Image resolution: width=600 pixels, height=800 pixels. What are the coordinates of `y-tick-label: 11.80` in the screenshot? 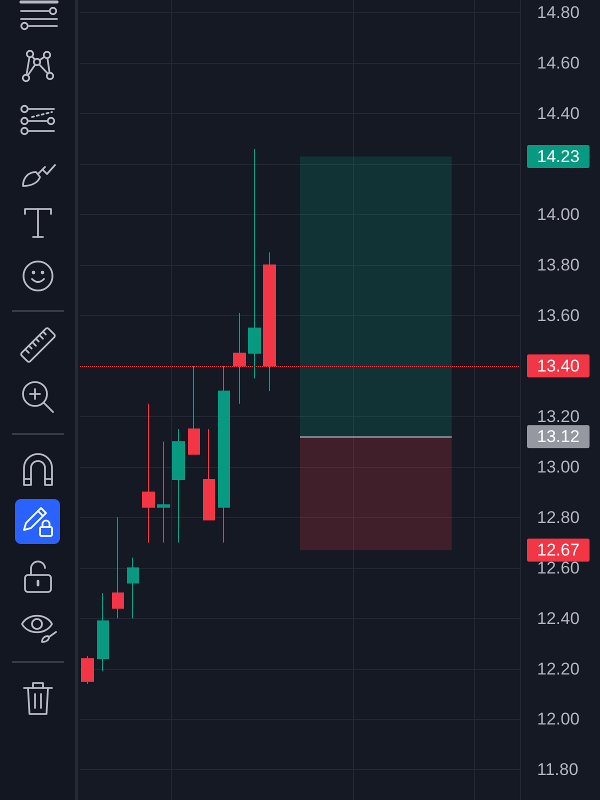 It's located at (557, 770).